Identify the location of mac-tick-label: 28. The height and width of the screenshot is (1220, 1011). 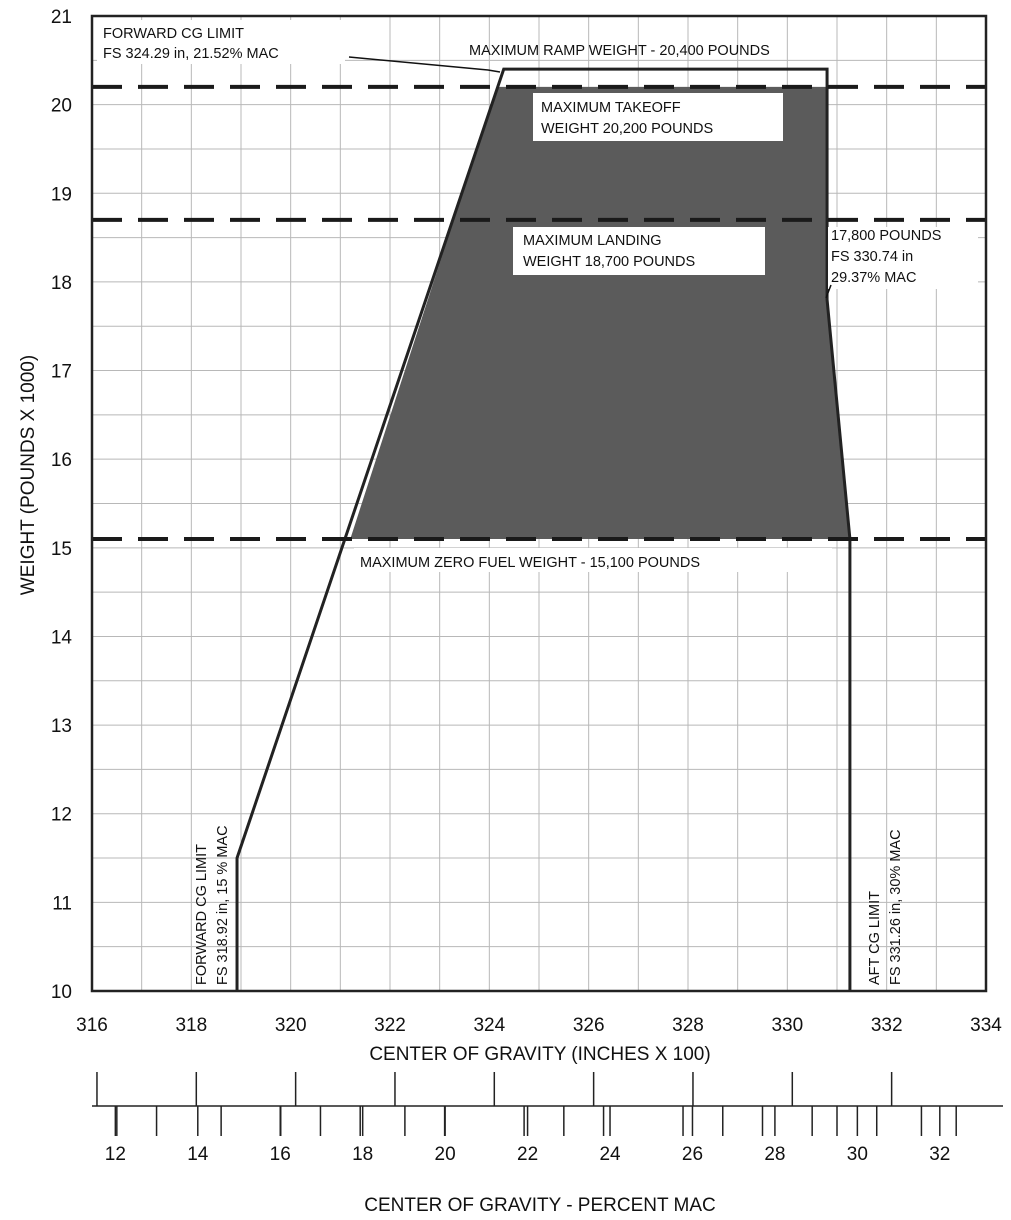
(774, 1154).